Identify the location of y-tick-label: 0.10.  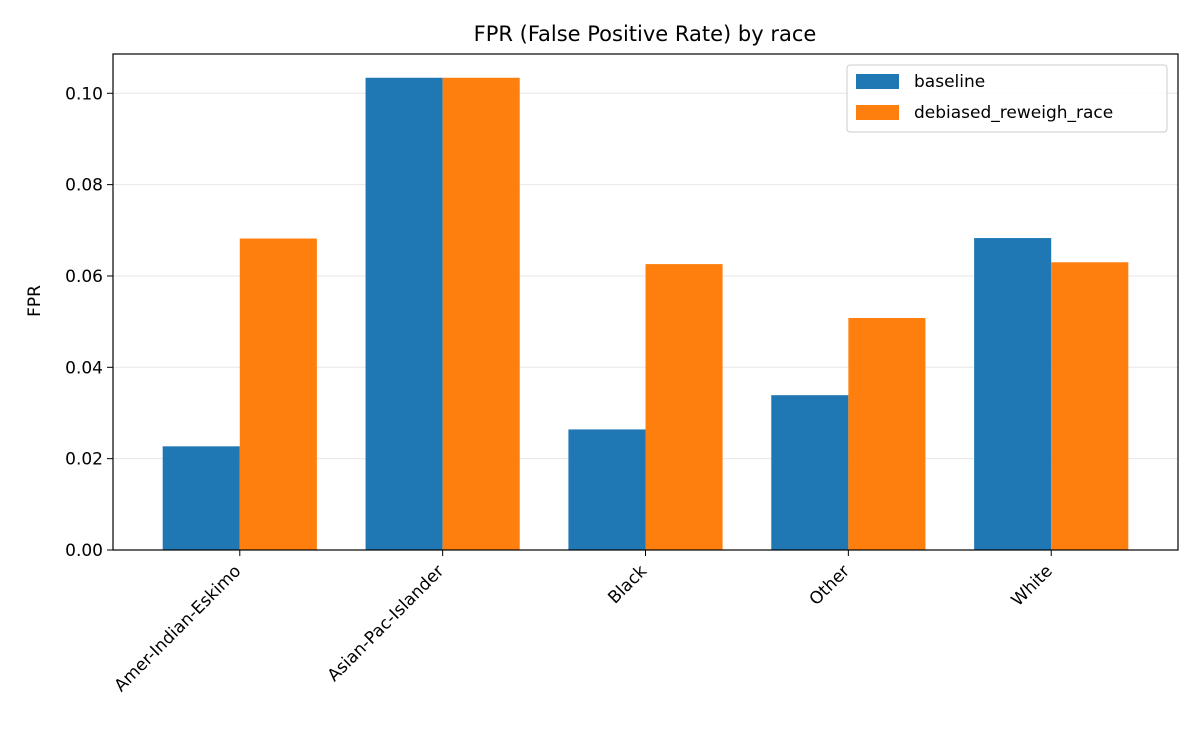
(84, 94).